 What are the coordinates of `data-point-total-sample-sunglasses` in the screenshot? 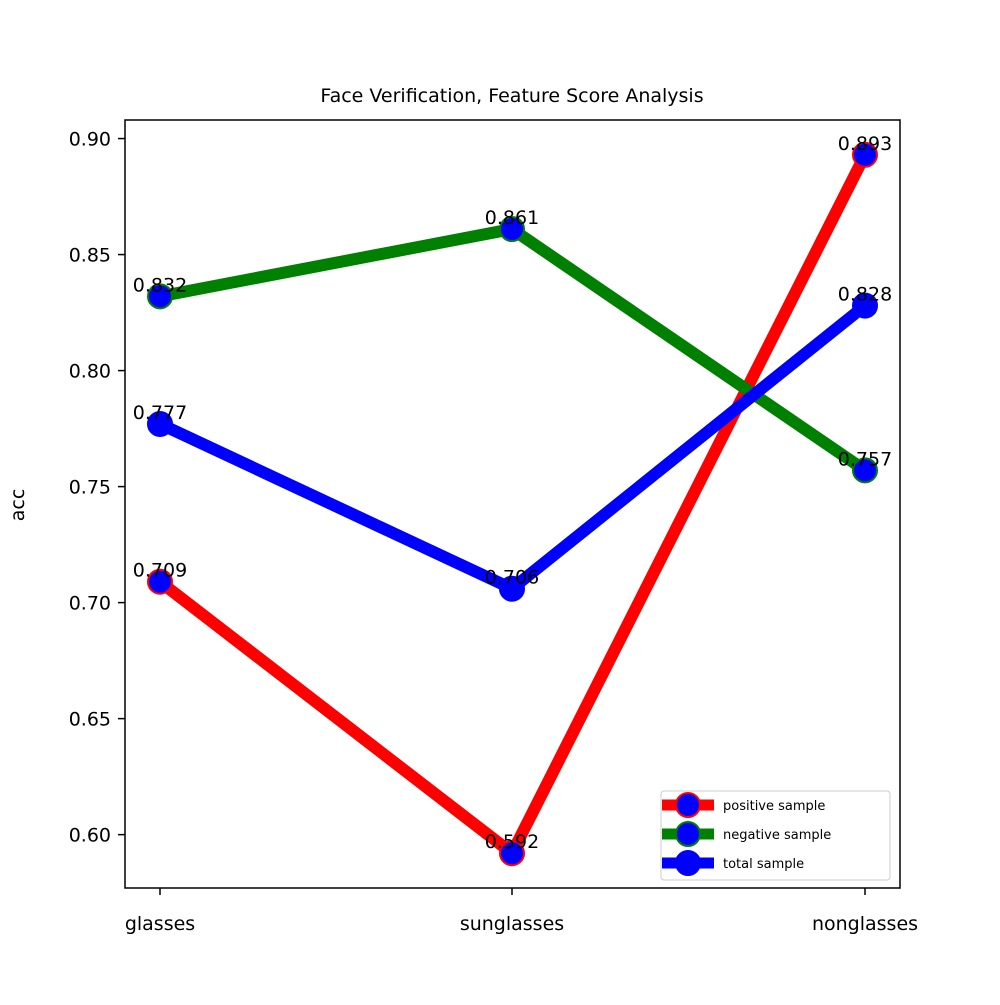 It's located at (512, 588).